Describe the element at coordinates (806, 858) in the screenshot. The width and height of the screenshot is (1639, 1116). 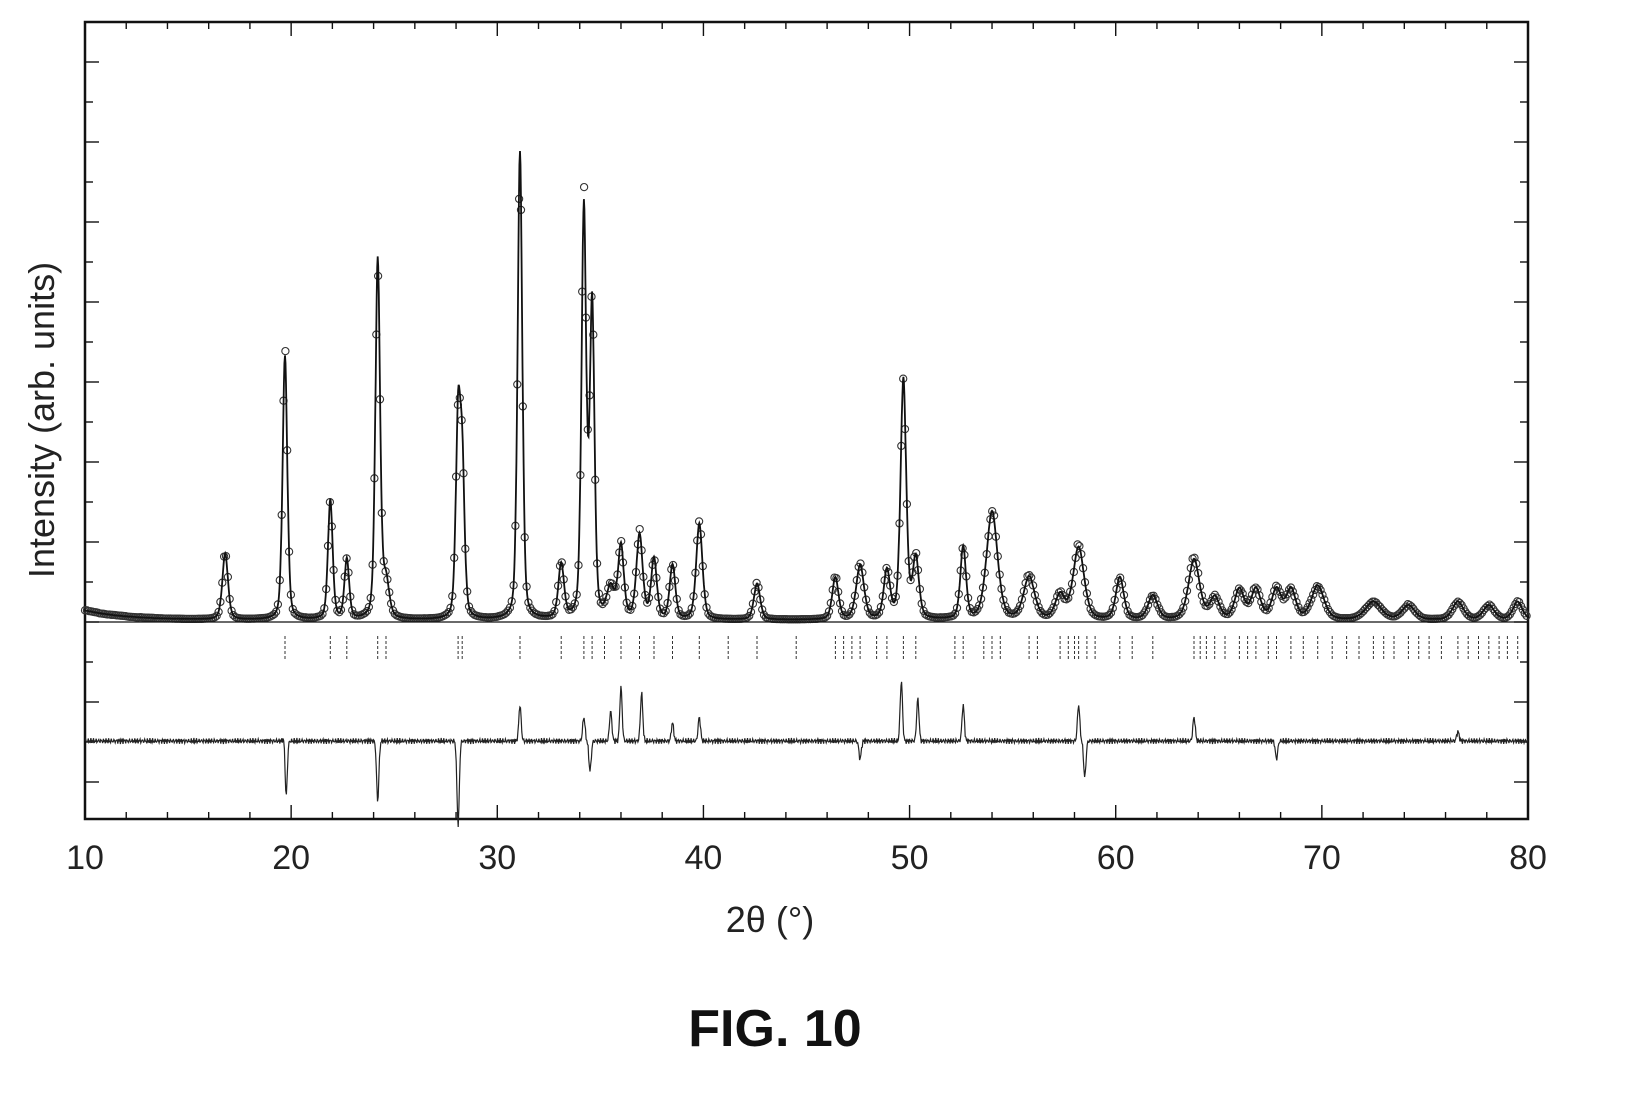
I see `x-axis-tick-labels: 10 20 30 40 50 60 70 80` at that location.